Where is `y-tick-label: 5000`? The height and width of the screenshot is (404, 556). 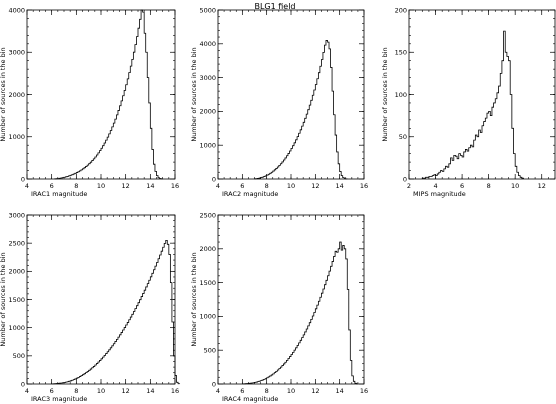 y-tick-label: 5000 is located at coordinates (207, 10).